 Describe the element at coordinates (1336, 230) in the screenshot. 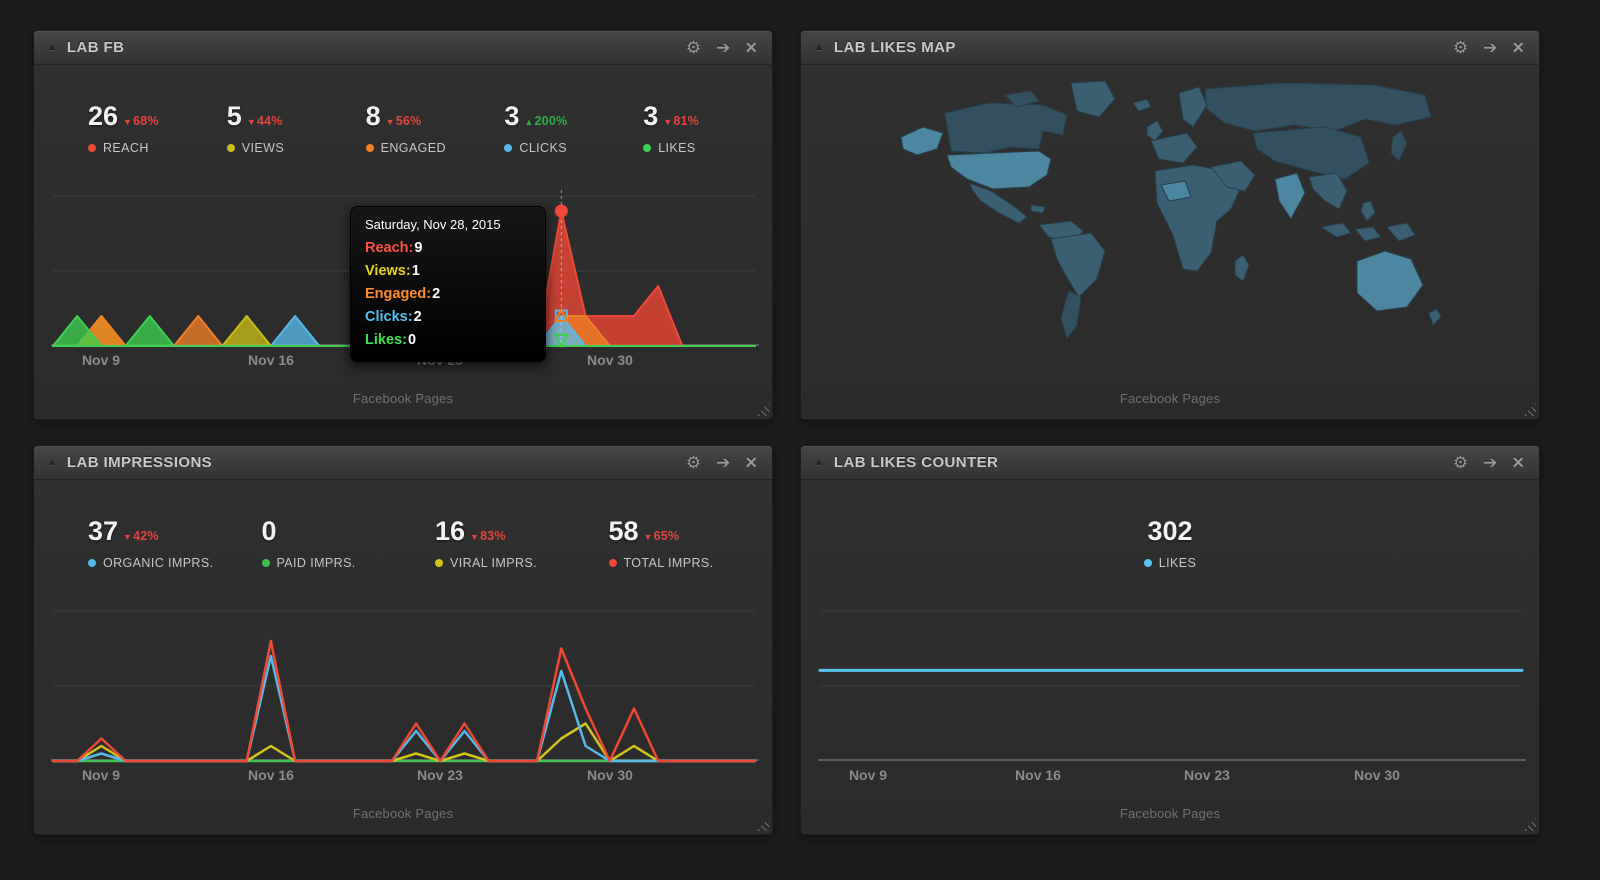

I see `country-indonesia-west` at that location.